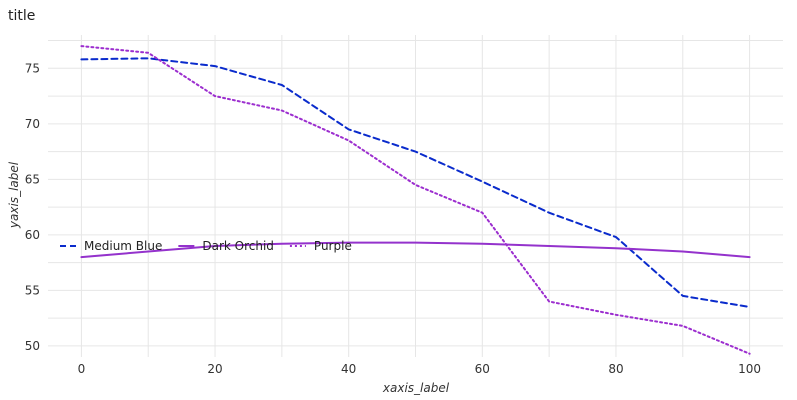 The image size is (797, 400). I want to click on x-tick-label: 80, so click(615, 369).